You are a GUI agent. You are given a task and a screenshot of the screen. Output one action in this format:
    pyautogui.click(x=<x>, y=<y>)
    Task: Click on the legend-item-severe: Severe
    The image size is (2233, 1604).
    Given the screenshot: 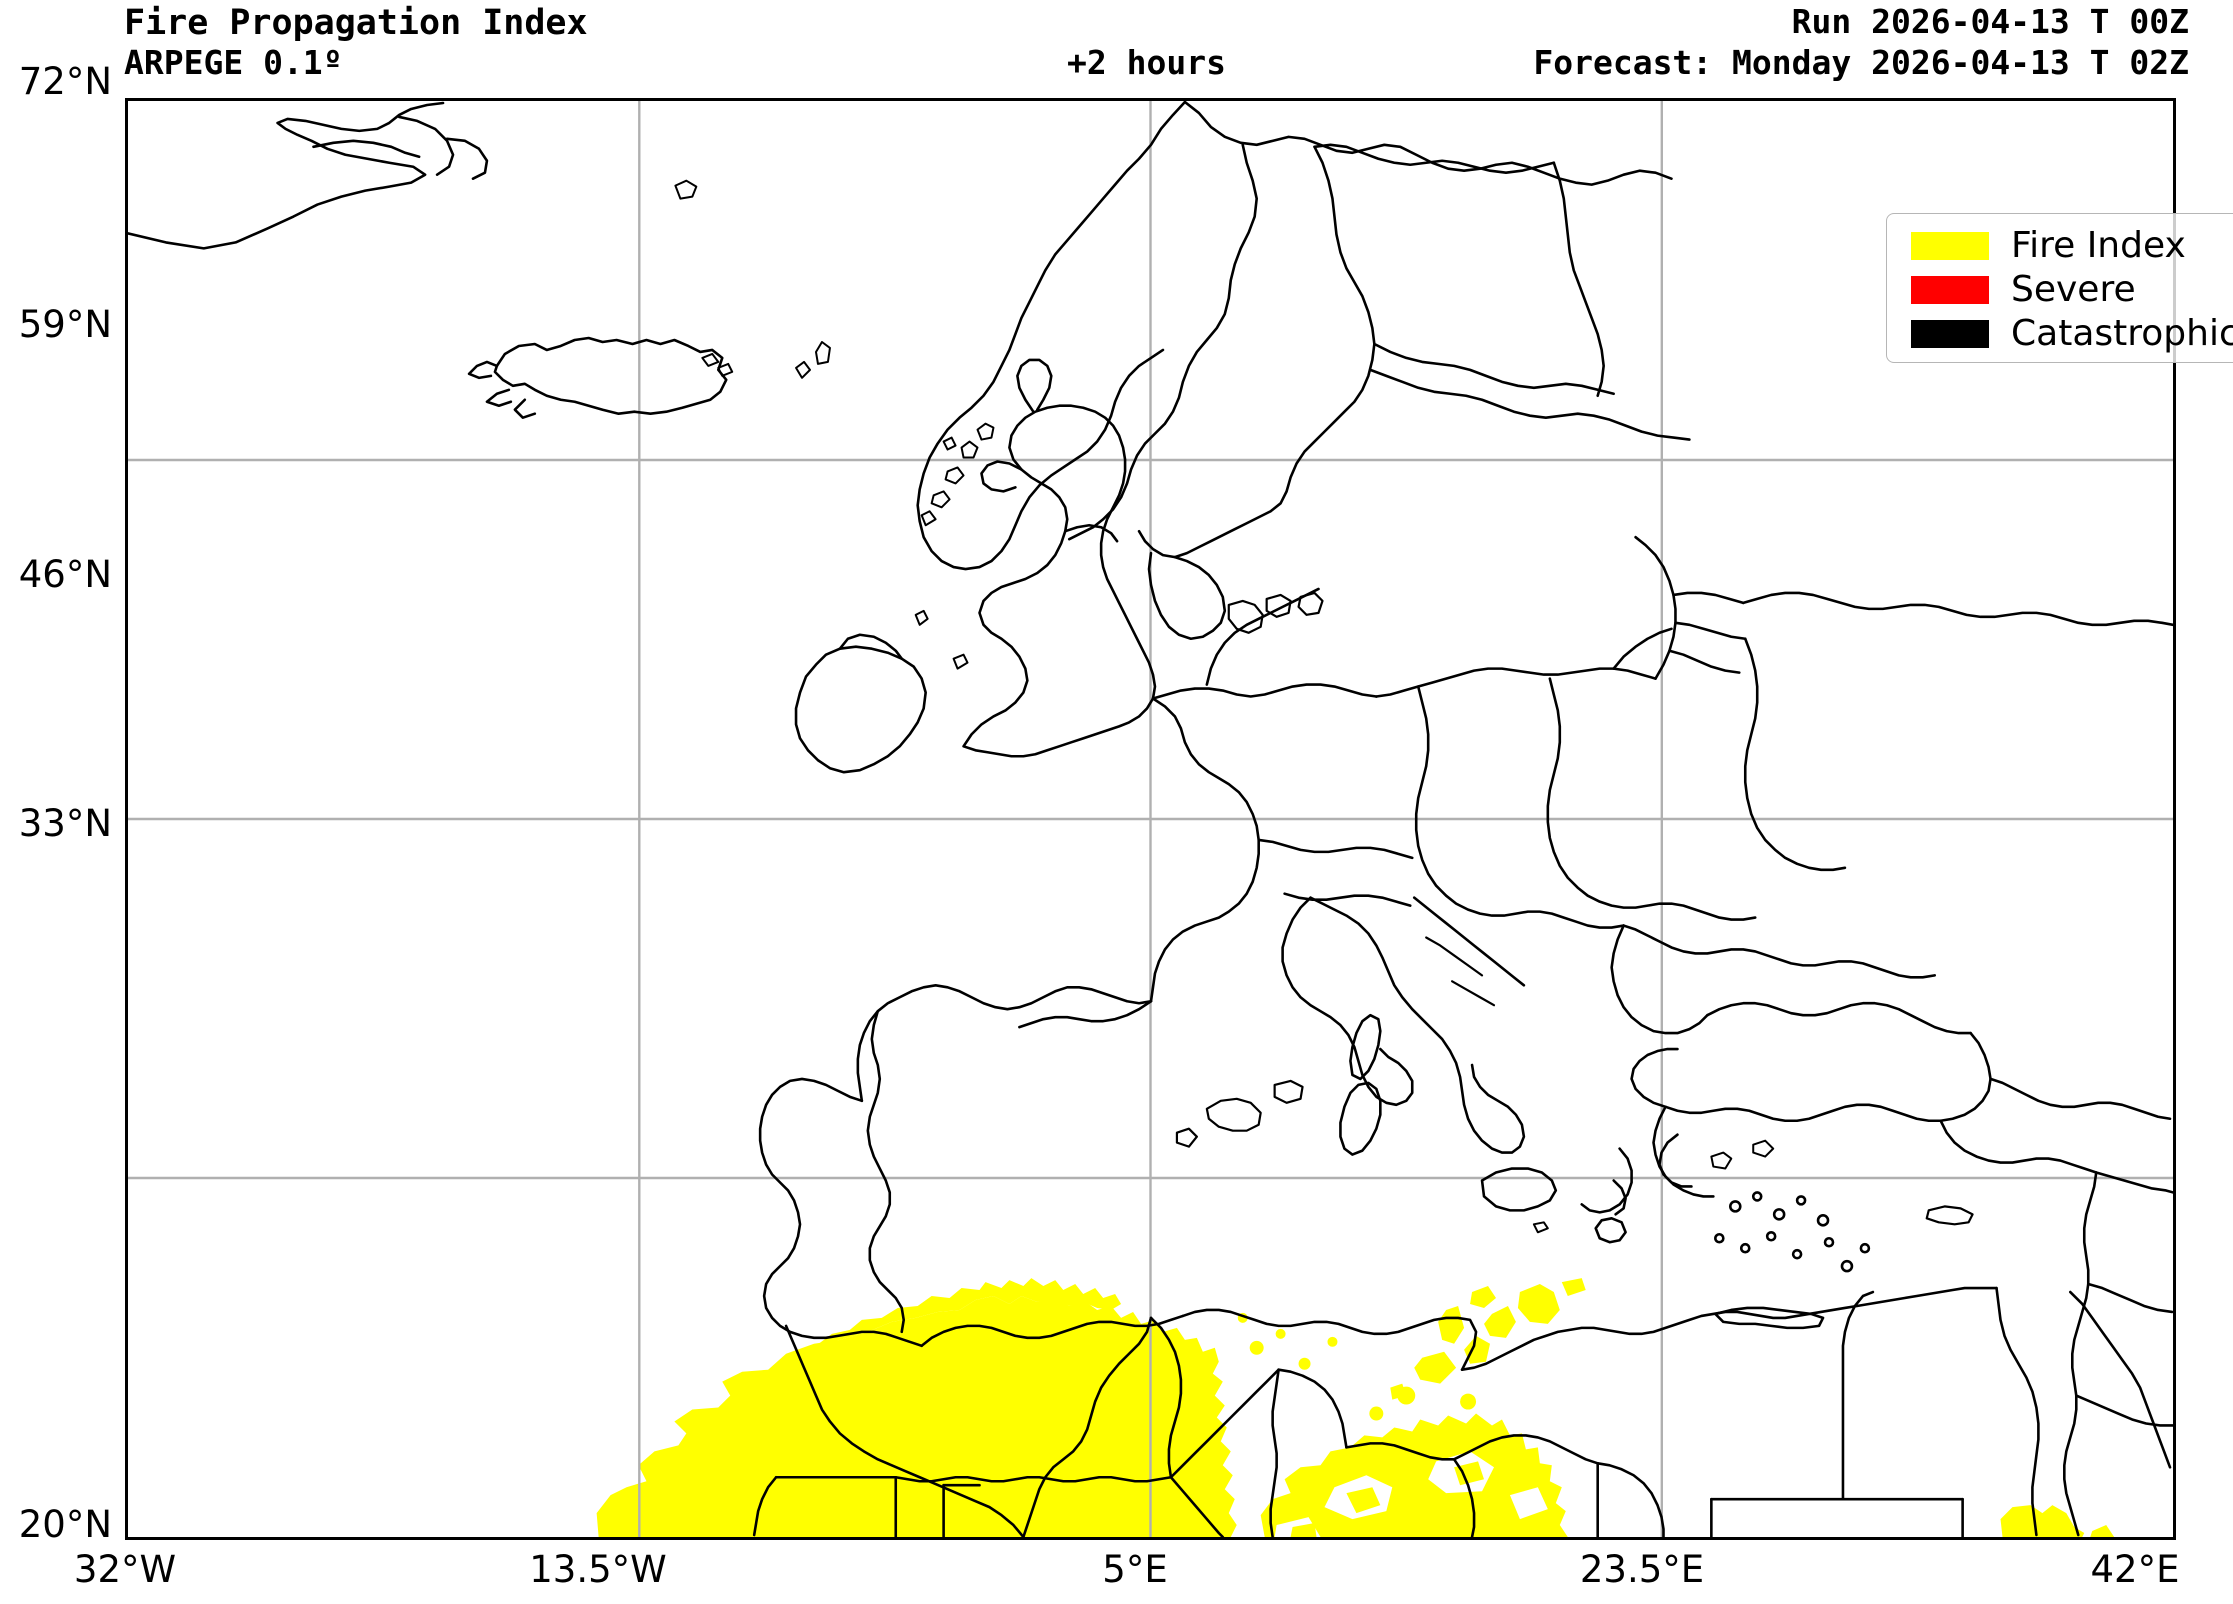 What is the action you would take?
    pyautogui.click(x=2072, y=290)
    